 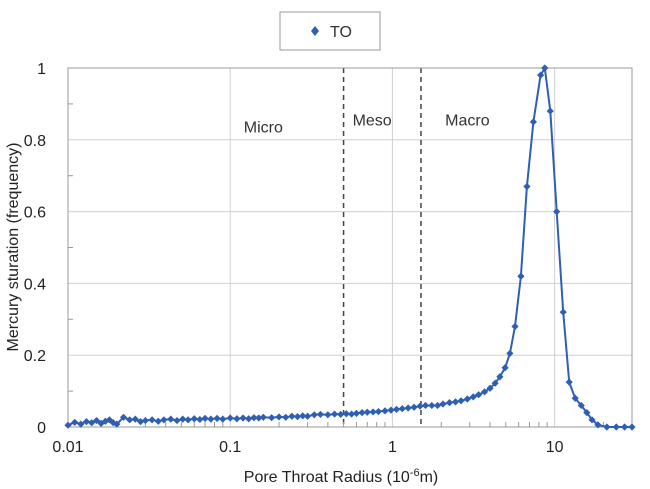 I want to click on y-tick-label: 1, so click(x=41, y=69).